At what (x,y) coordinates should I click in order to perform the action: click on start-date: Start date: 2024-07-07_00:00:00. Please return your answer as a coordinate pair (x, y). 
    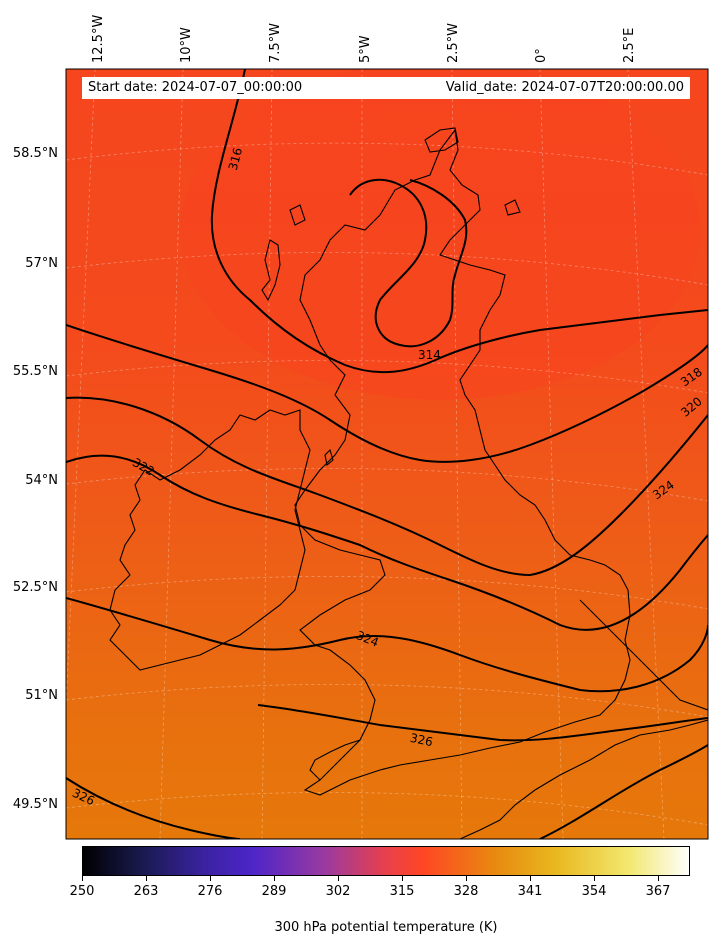
    Looking at the image, I should click on (195, 87).